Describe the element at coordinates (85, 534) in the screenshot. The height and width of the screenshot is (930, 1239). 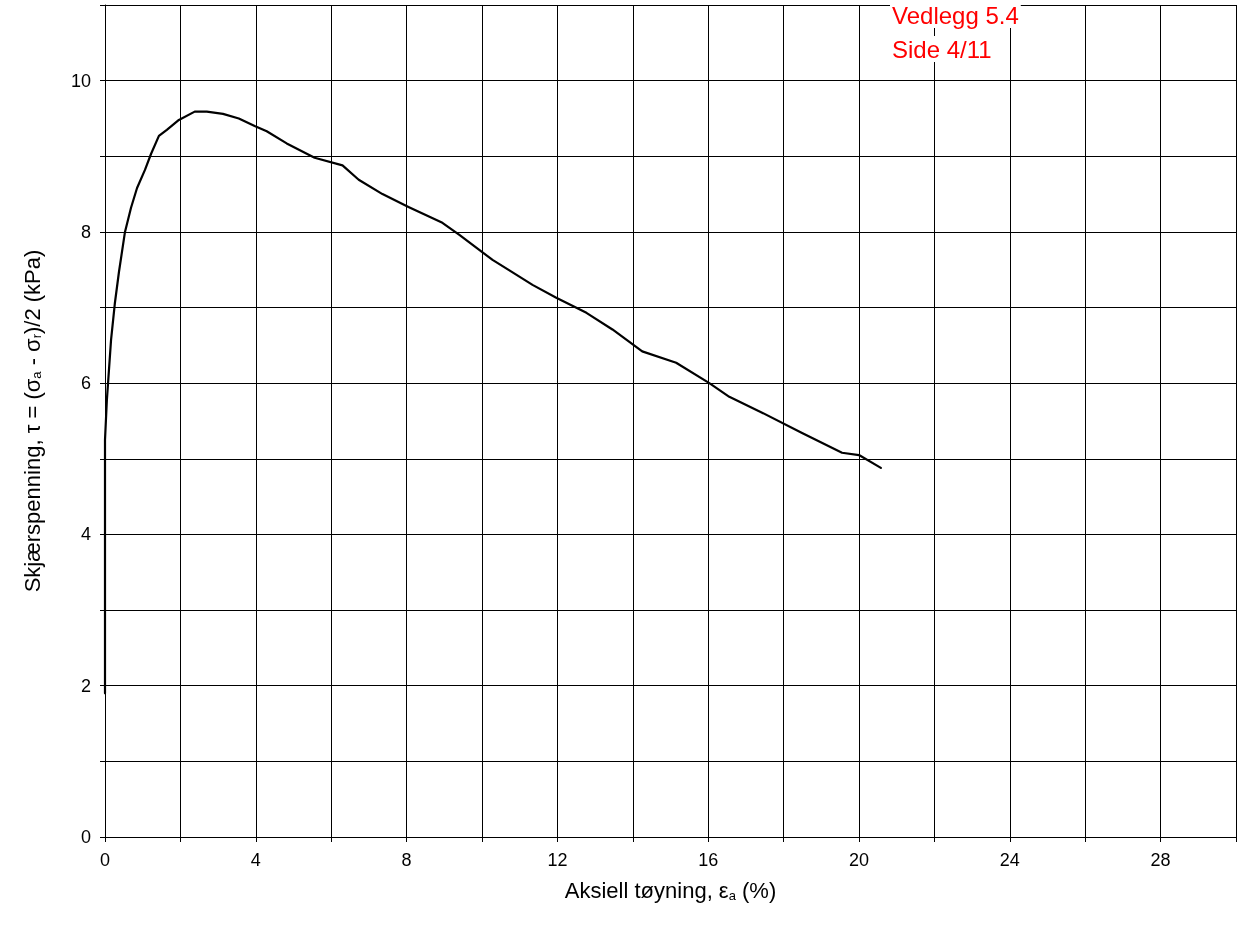
I see `y-tick-label: 4` at that location.